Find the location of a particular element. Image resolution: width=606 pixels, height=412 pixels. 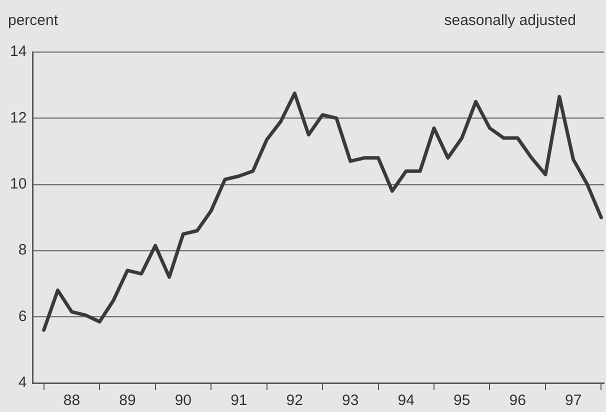

x-tick-label: 93 is located at coordinates (350, 401).